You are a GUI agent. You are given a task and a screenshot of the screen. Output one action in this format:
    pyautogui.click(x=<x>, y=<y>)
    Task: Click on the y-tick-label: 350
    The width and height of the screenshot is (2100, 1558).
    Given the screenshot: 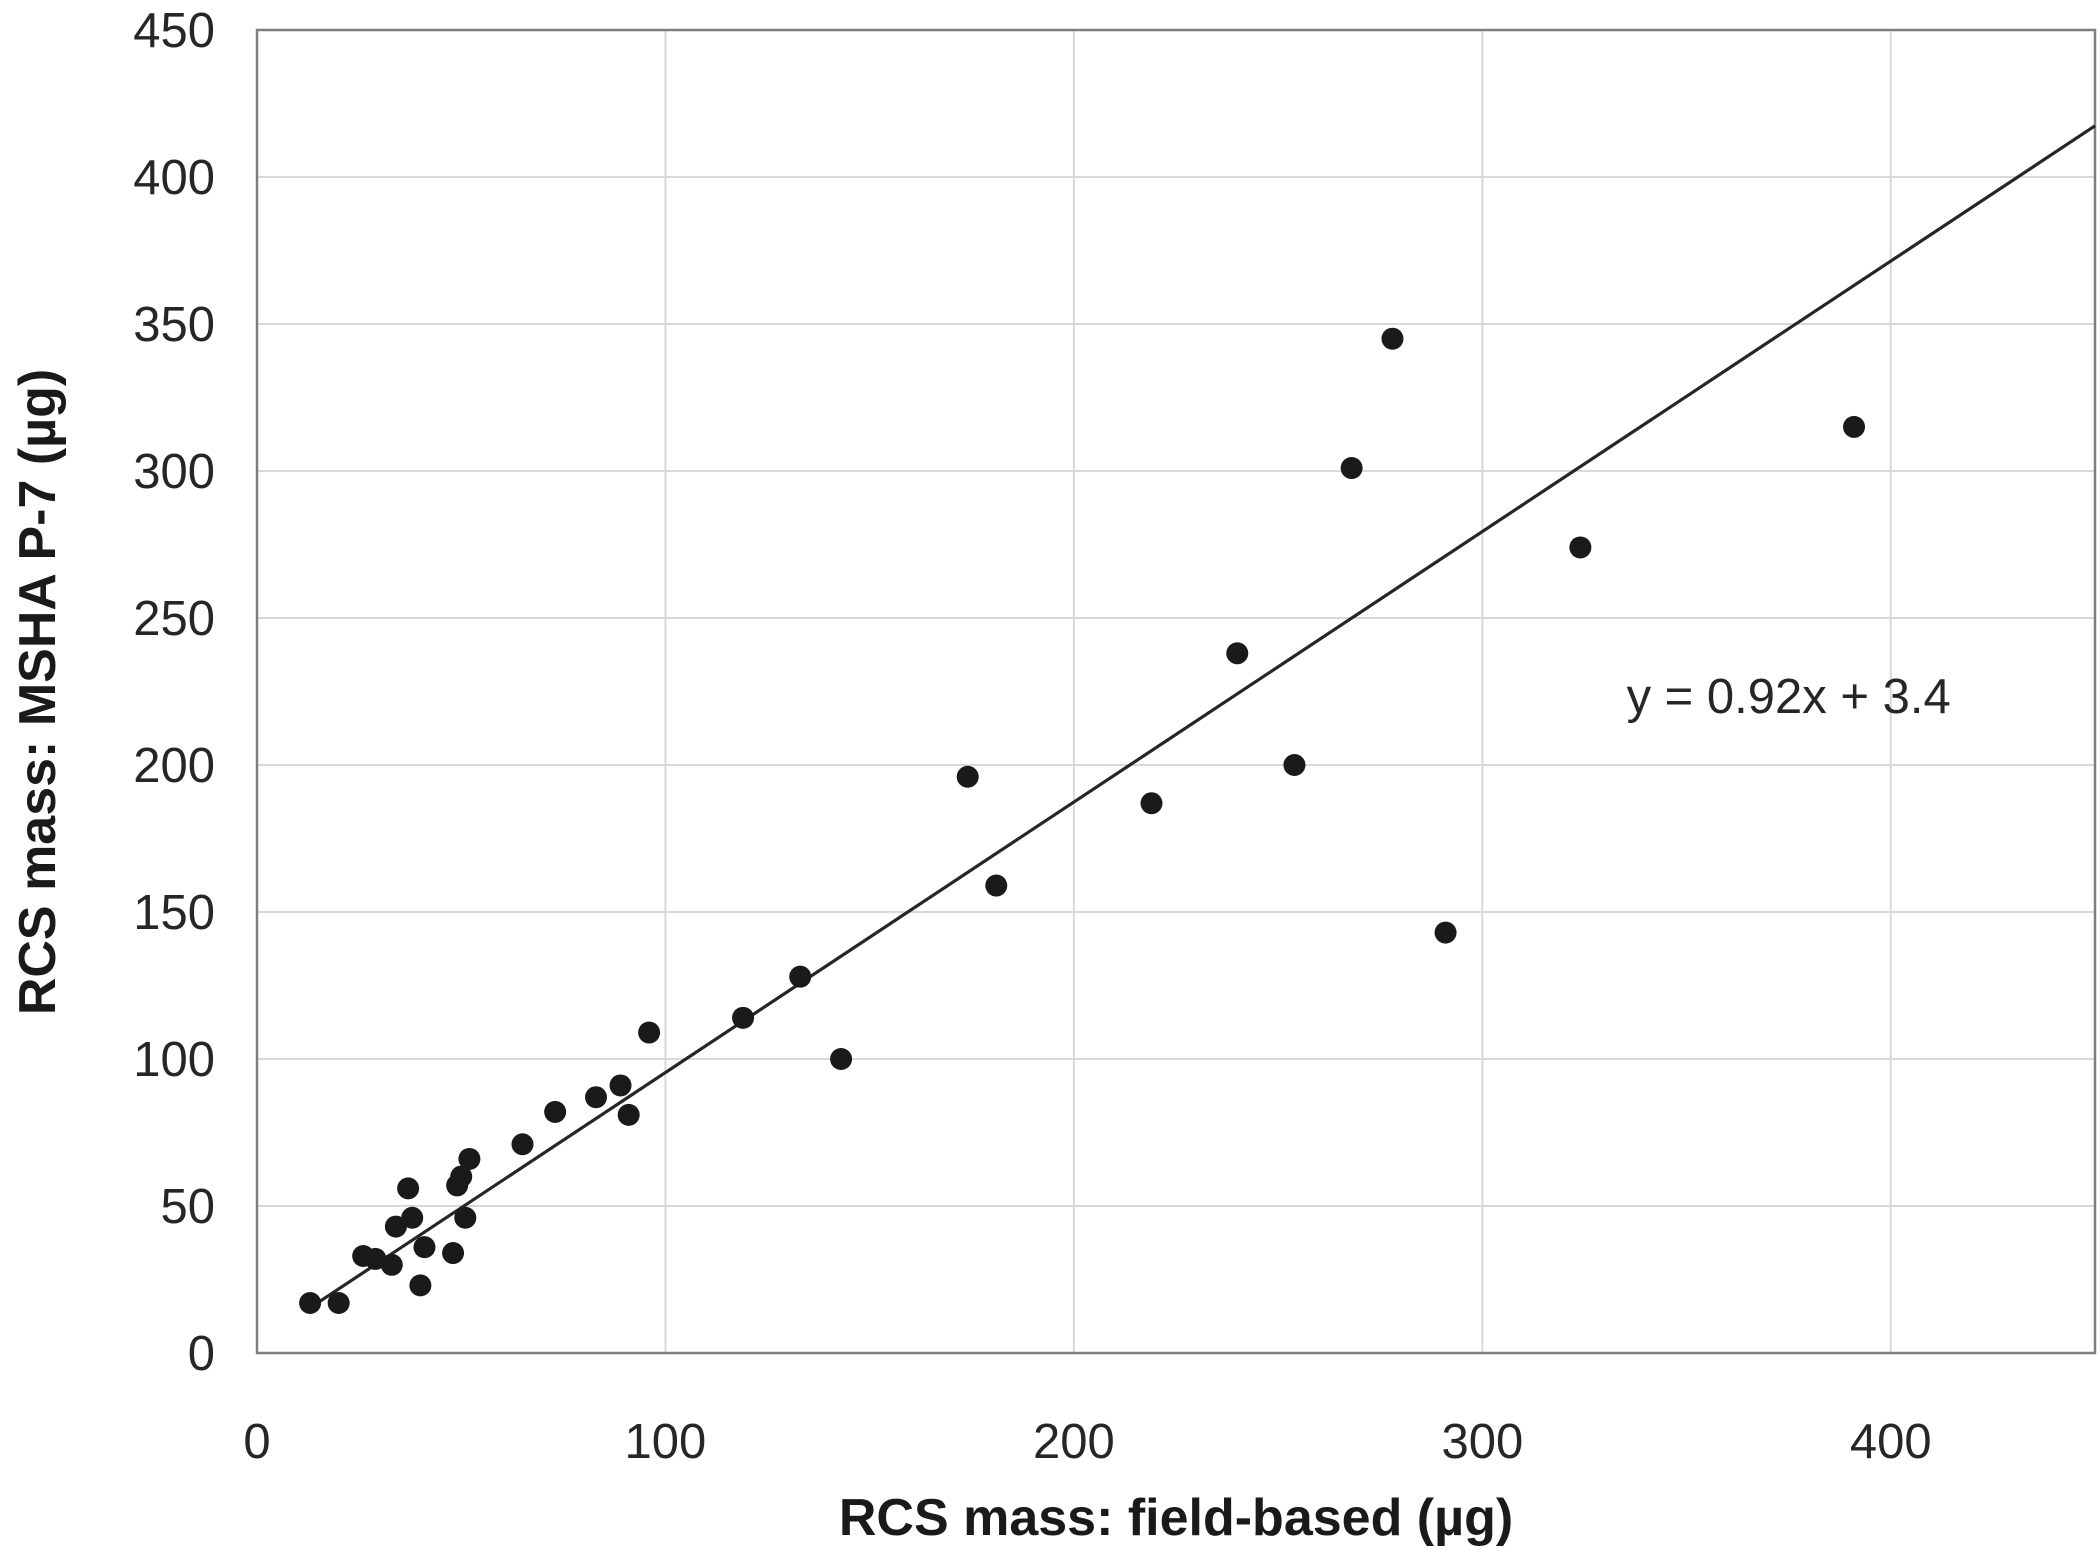 What is the action you would take?
    pyautogui.click(x=174, y=325)
    